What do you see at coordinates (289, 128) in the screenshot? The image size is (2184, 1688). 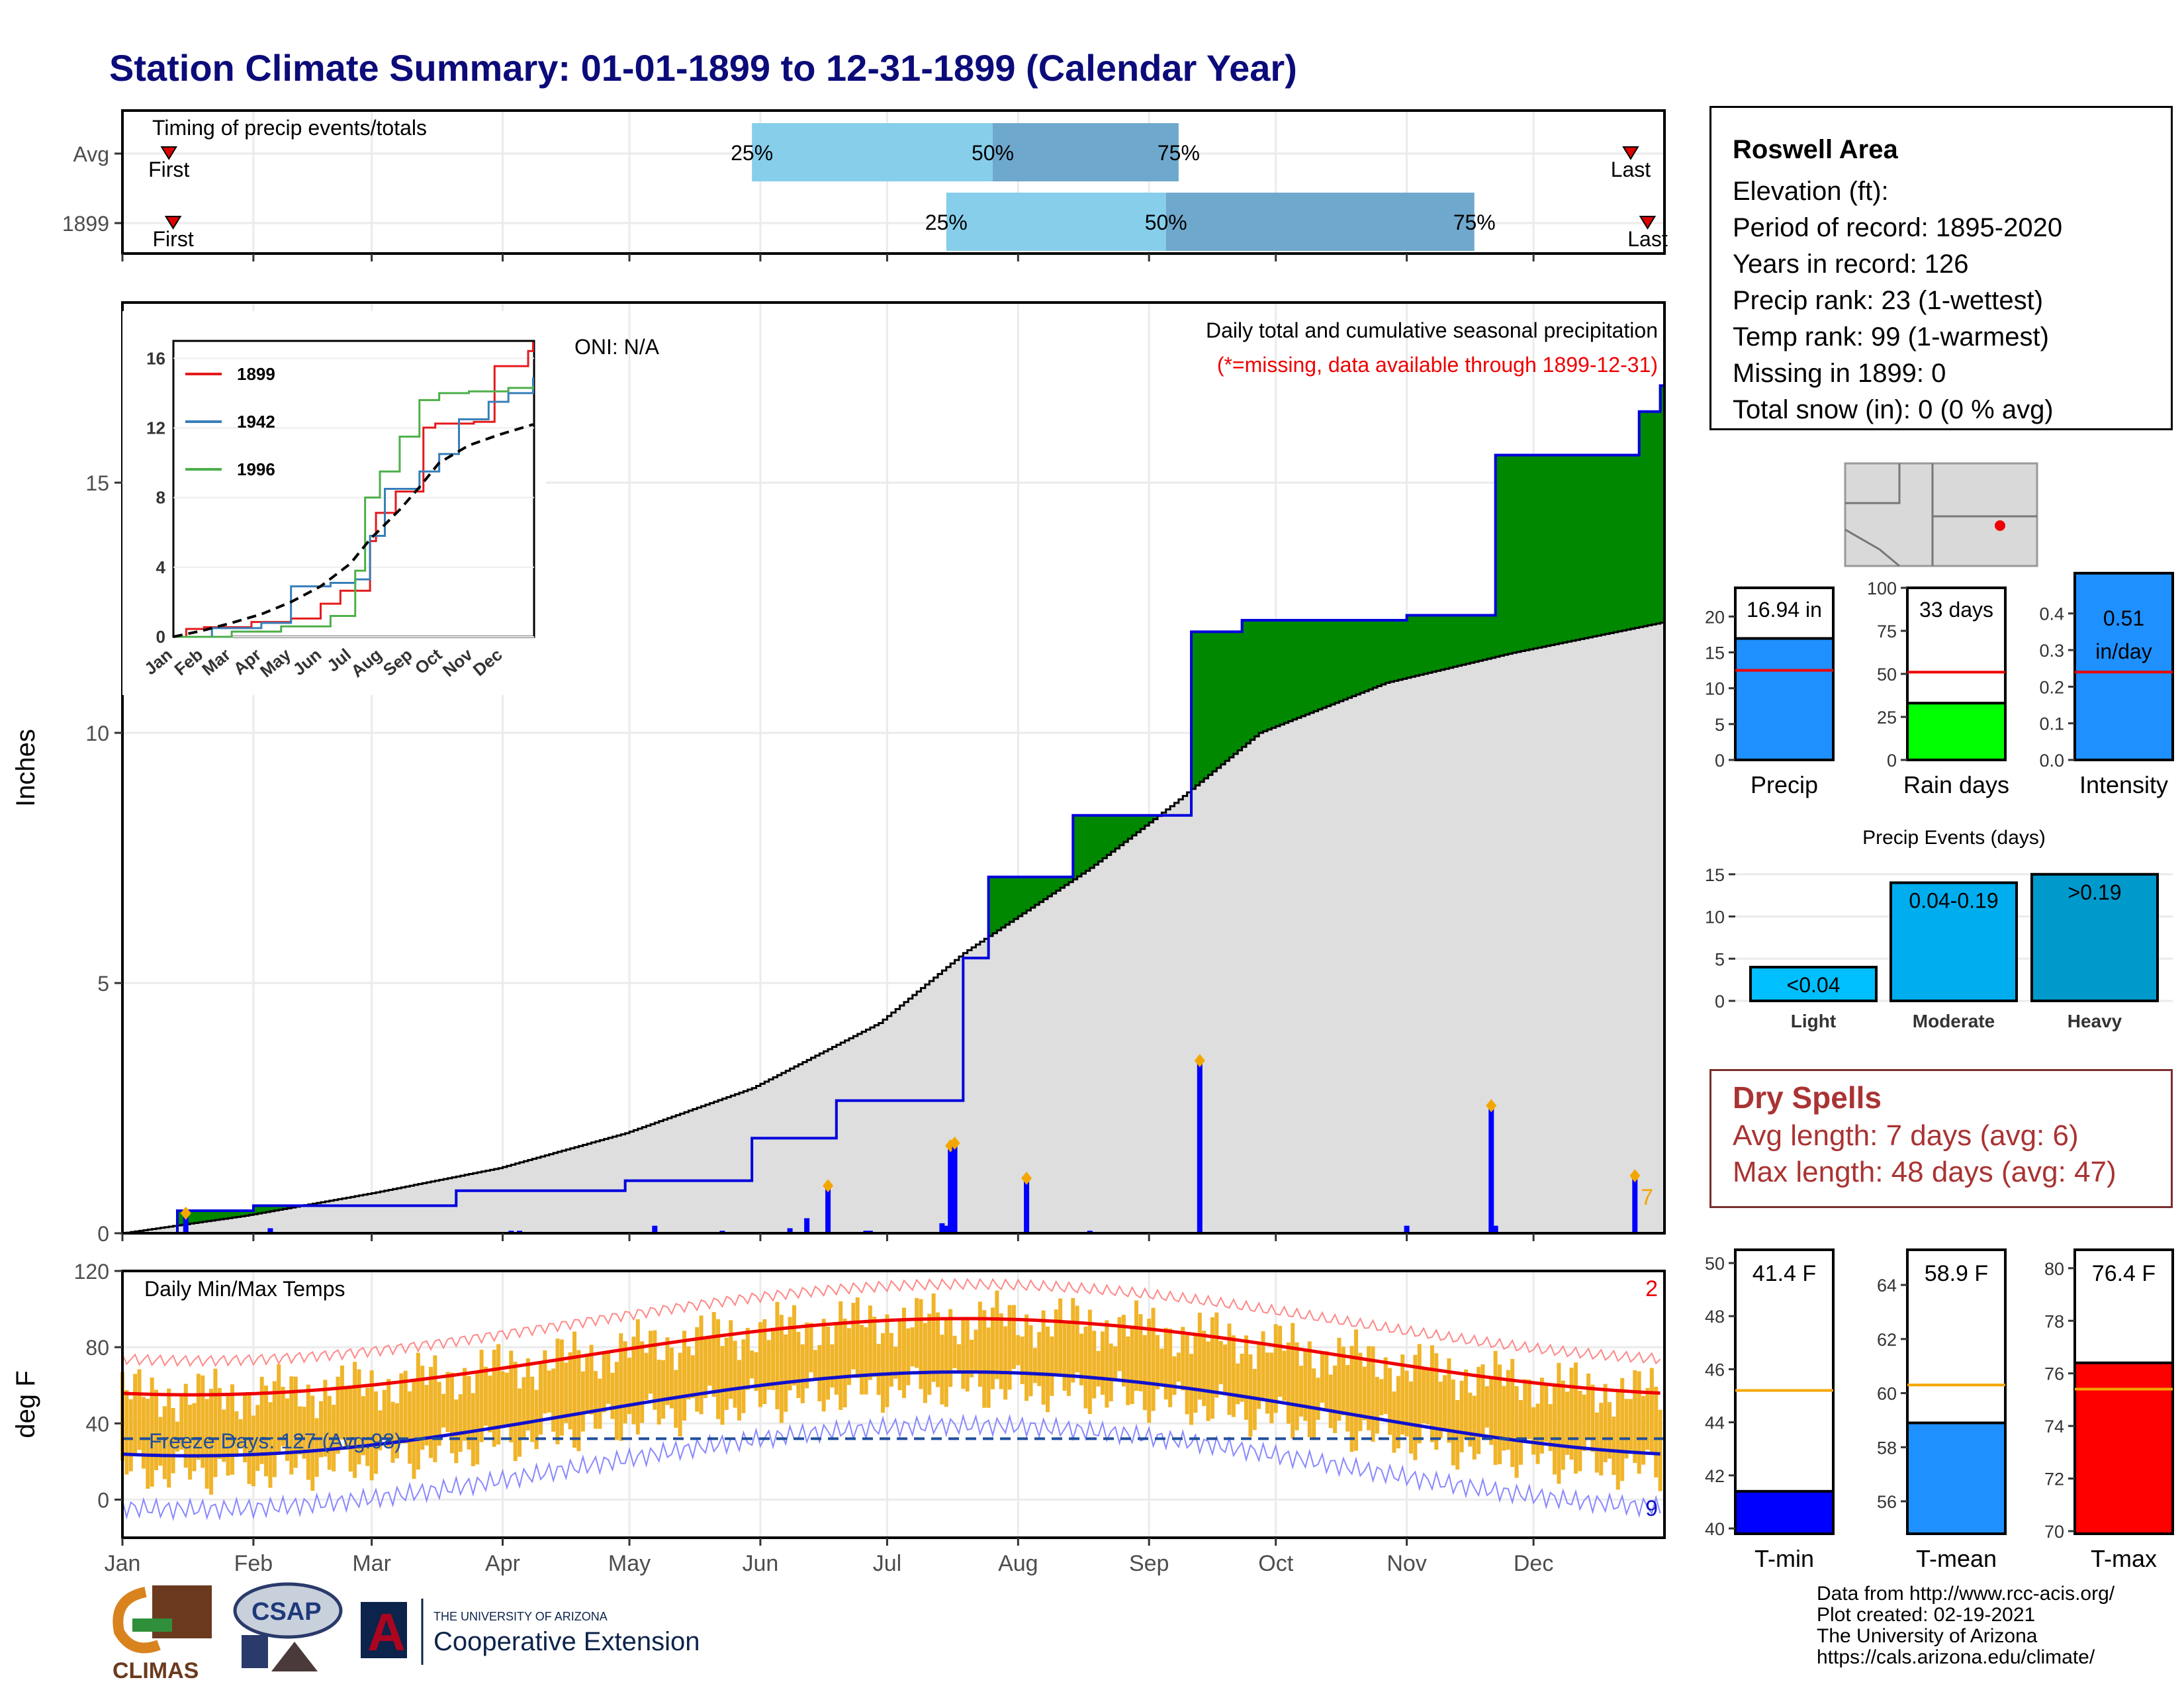 I see `timing-panel-label: Timing of precip events/totals` at bounding box center [289, 128].